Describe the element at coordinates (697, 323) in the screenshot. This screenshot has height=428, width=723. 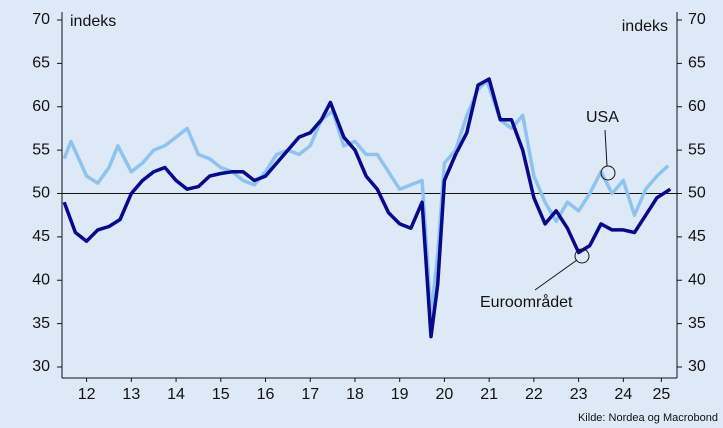
I see `y2-tick-label: 35` at that location.